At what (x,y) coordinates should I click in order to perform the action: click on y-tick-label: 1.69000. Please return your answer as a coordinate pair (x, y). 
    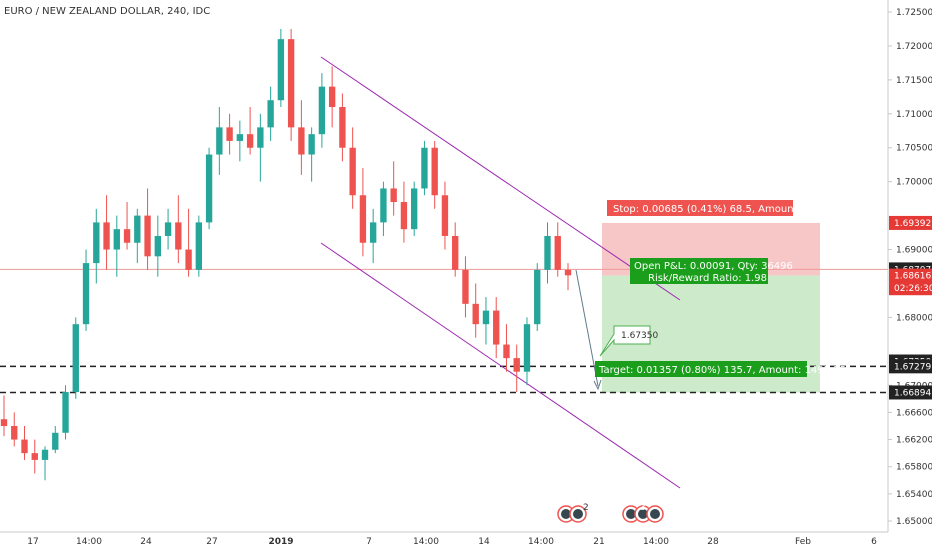
    Looking at the image, I should click on (914, 251).